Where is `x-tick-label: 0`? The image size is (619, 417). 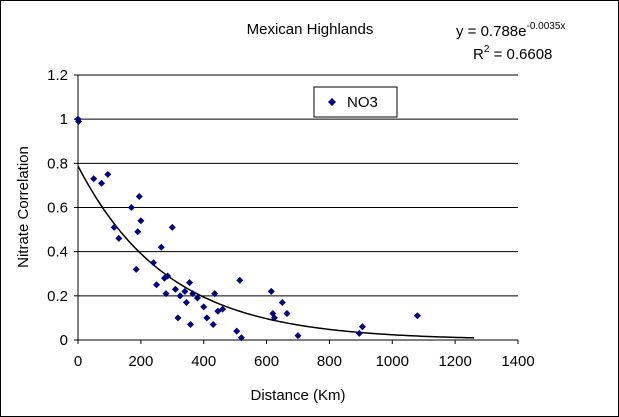
x-tick-label: 0 is located at coordinates (78, 361).